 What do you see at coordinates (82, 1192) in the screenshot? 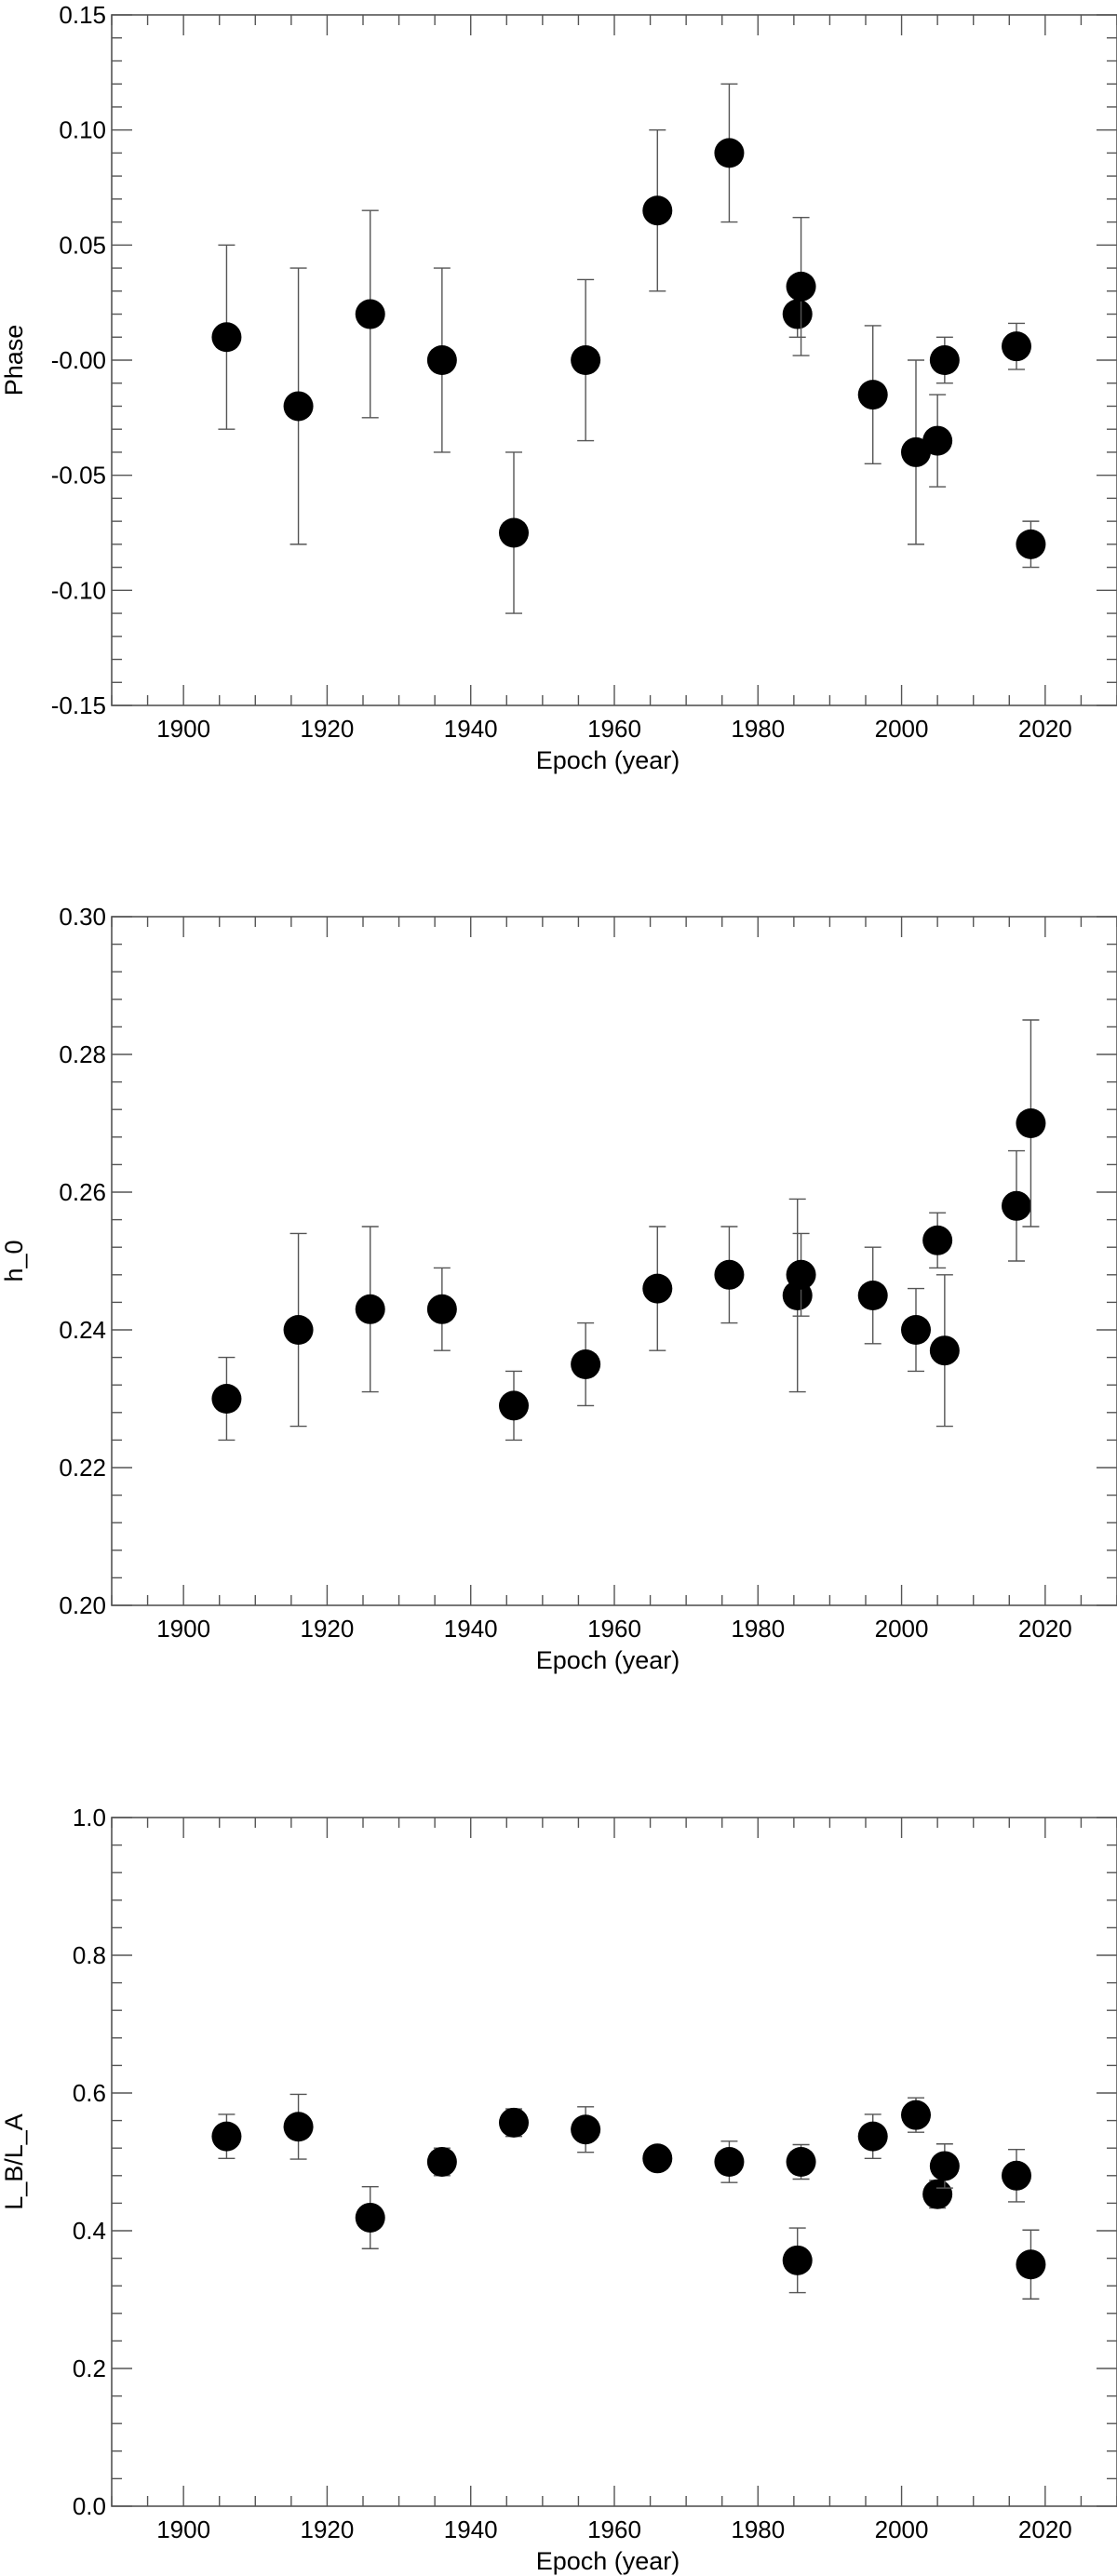
I see `y-tick-label: 0.26` at bounding box center [82, 1192].